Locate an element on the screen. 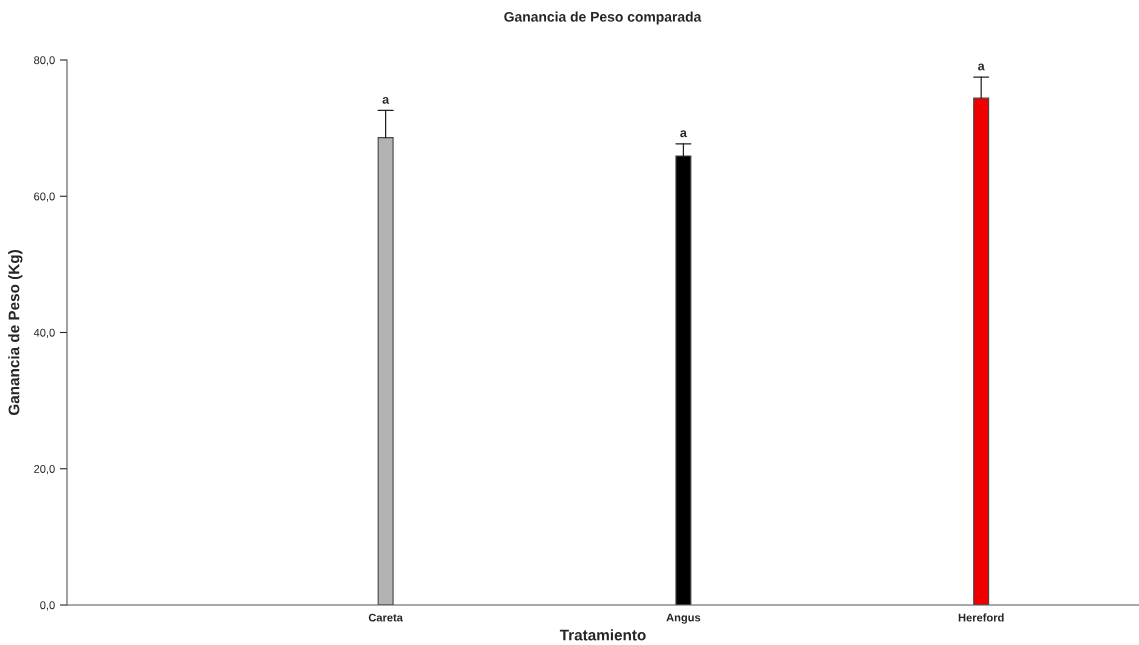 This screenshot has width=1139, height=645. y-axis-title: Ganancia de Peso (Kg) is located at coordinates (15, 333).